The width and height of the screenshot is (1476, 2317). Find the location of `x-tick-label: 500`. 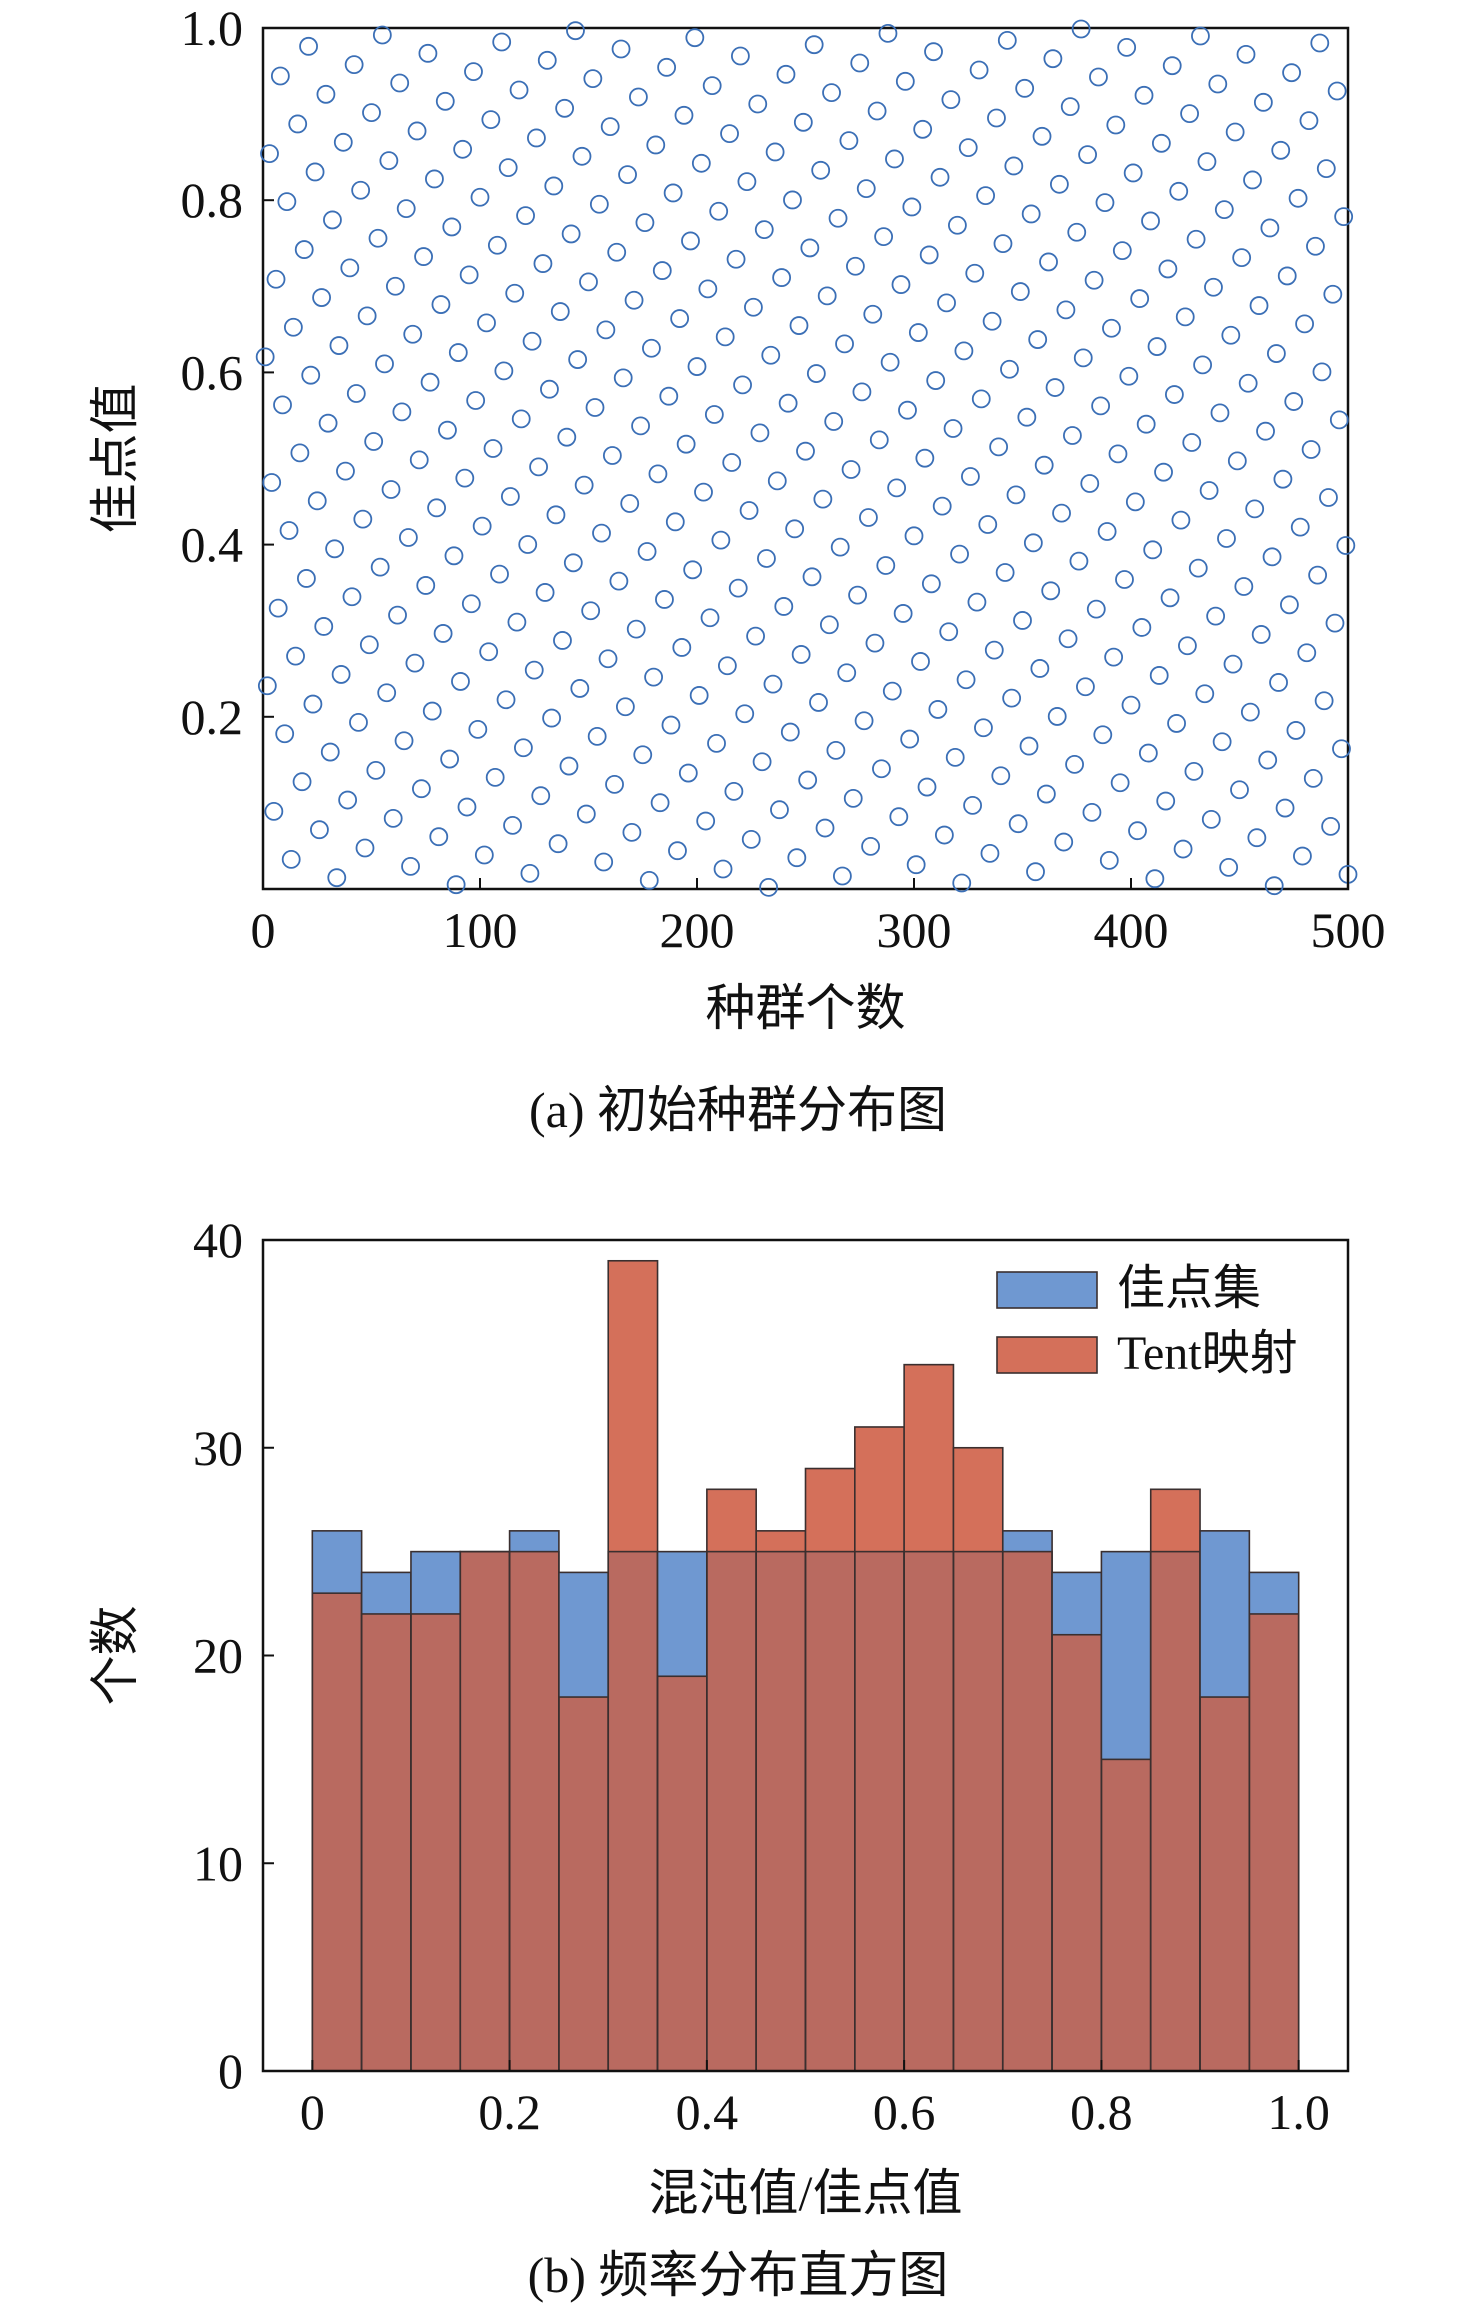

x-tick-label: 500 is located at coordinates (1348, 930).